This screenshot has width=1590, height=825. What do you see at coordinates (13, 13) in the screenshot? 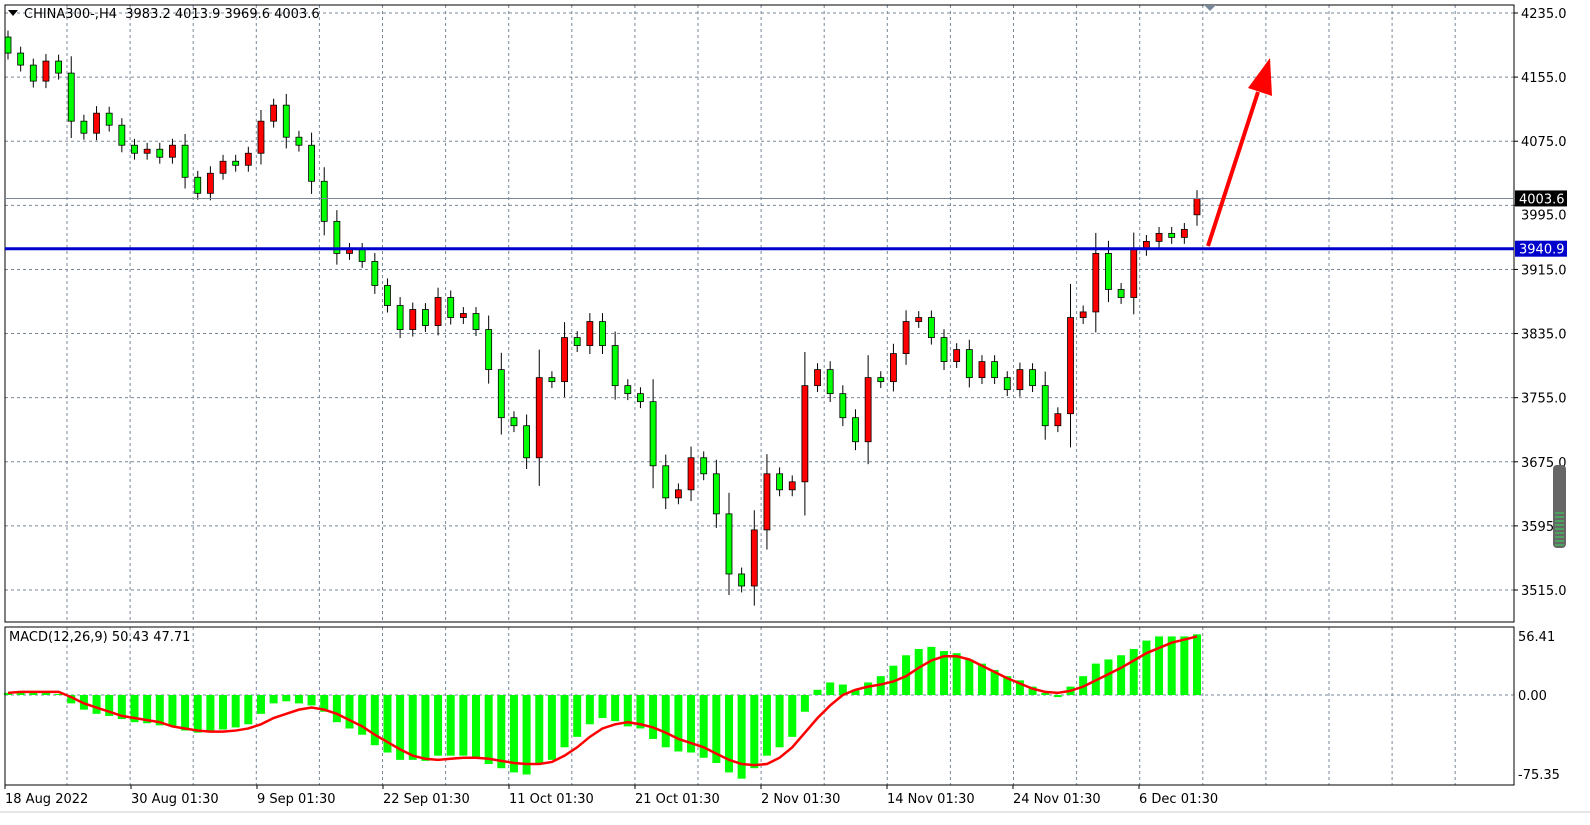
I see `dropdown-triangle-icon` at bounding box center [13, 13].